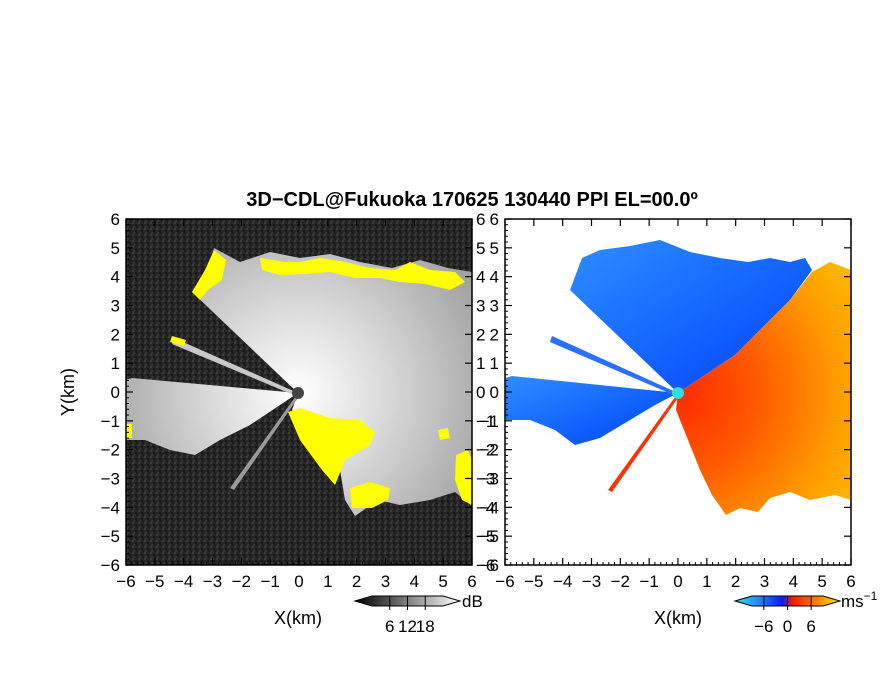 This screenshot has width=880, height=680. Describe the element at coordinates (115, 392) in the screenshot. I see `snr-y-tick-label: 0` at that location.